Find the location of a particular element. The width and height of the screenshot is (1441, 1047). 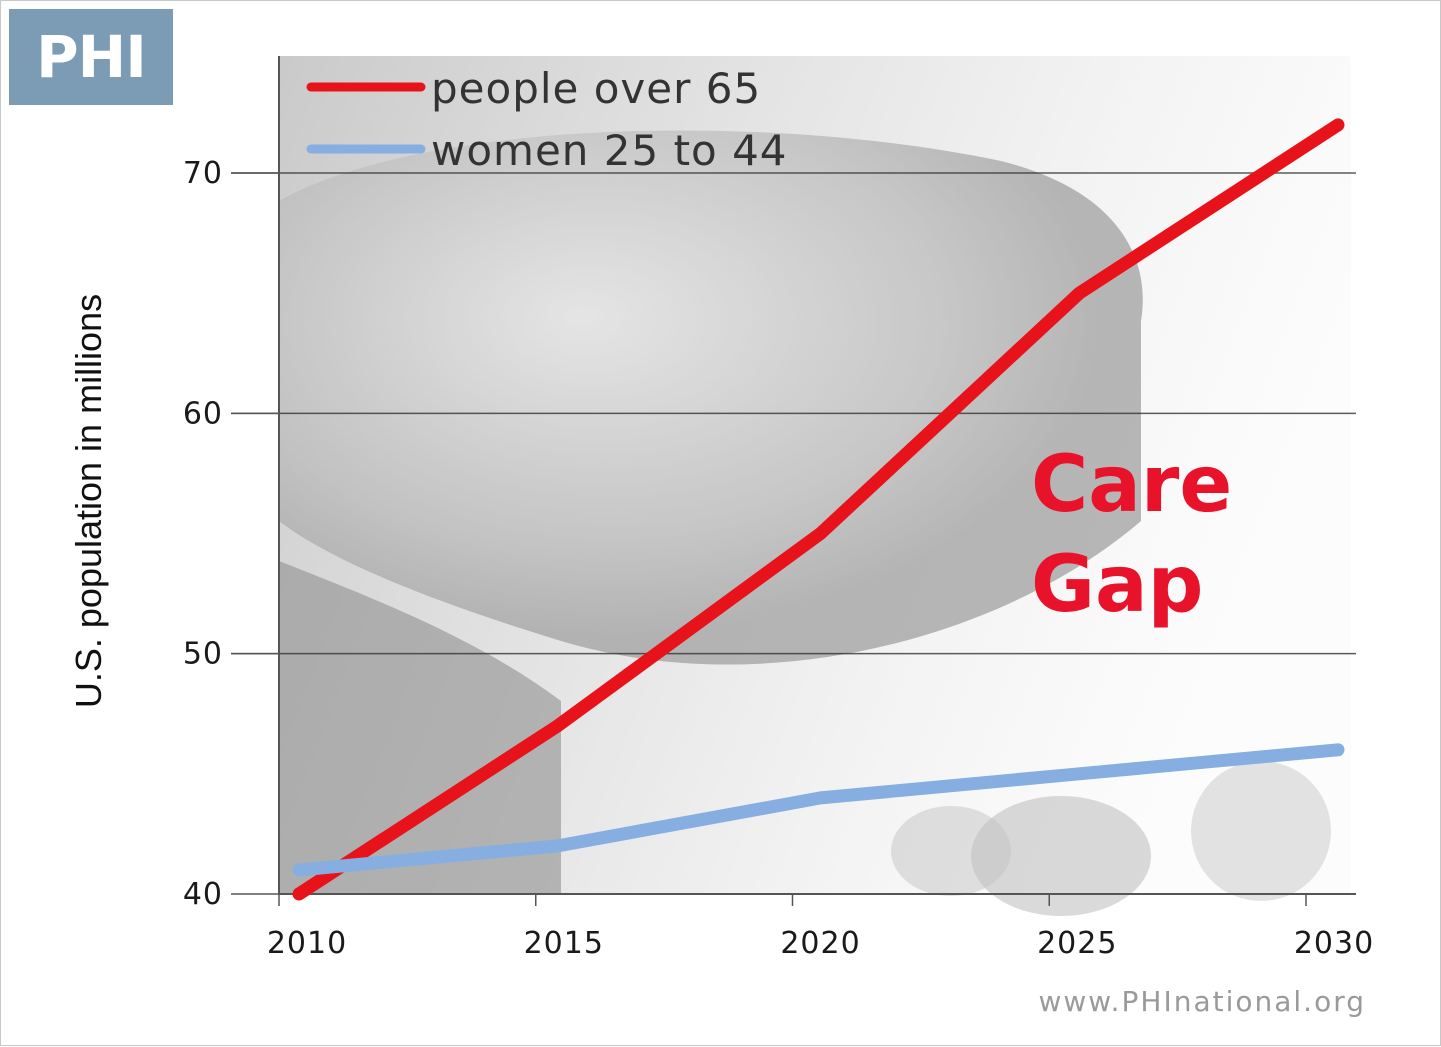

y-axis-title: U.S. population in millions is located at coordinates (88, 501).